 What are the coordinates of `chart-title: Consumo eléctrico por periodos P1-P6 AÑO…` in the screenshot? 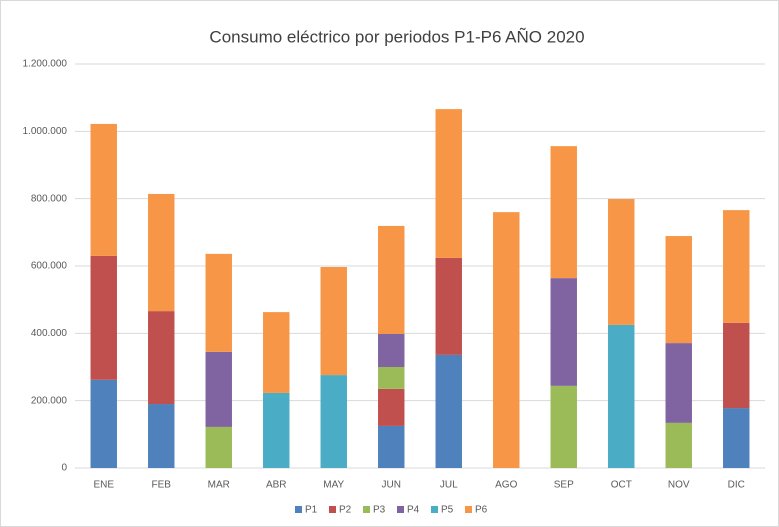 It's located at (396, 36).